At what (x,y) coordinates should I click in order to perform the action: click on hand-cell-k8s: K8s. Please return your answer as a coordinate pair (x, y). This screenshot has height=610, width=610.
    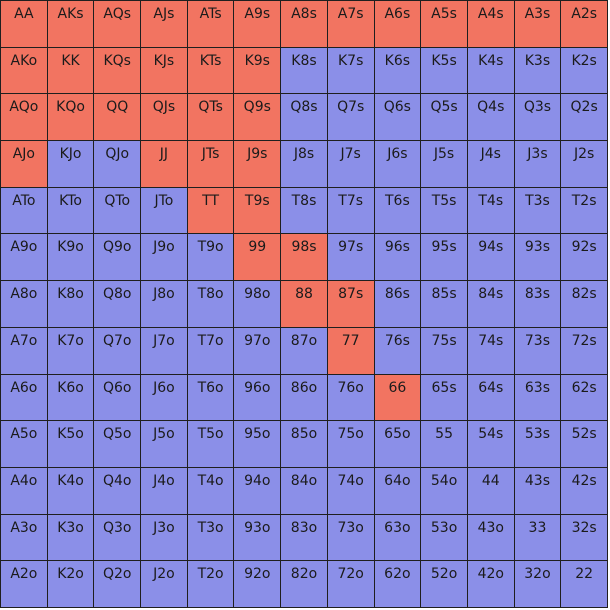
    Looking at the image, I should click on (304, 71).